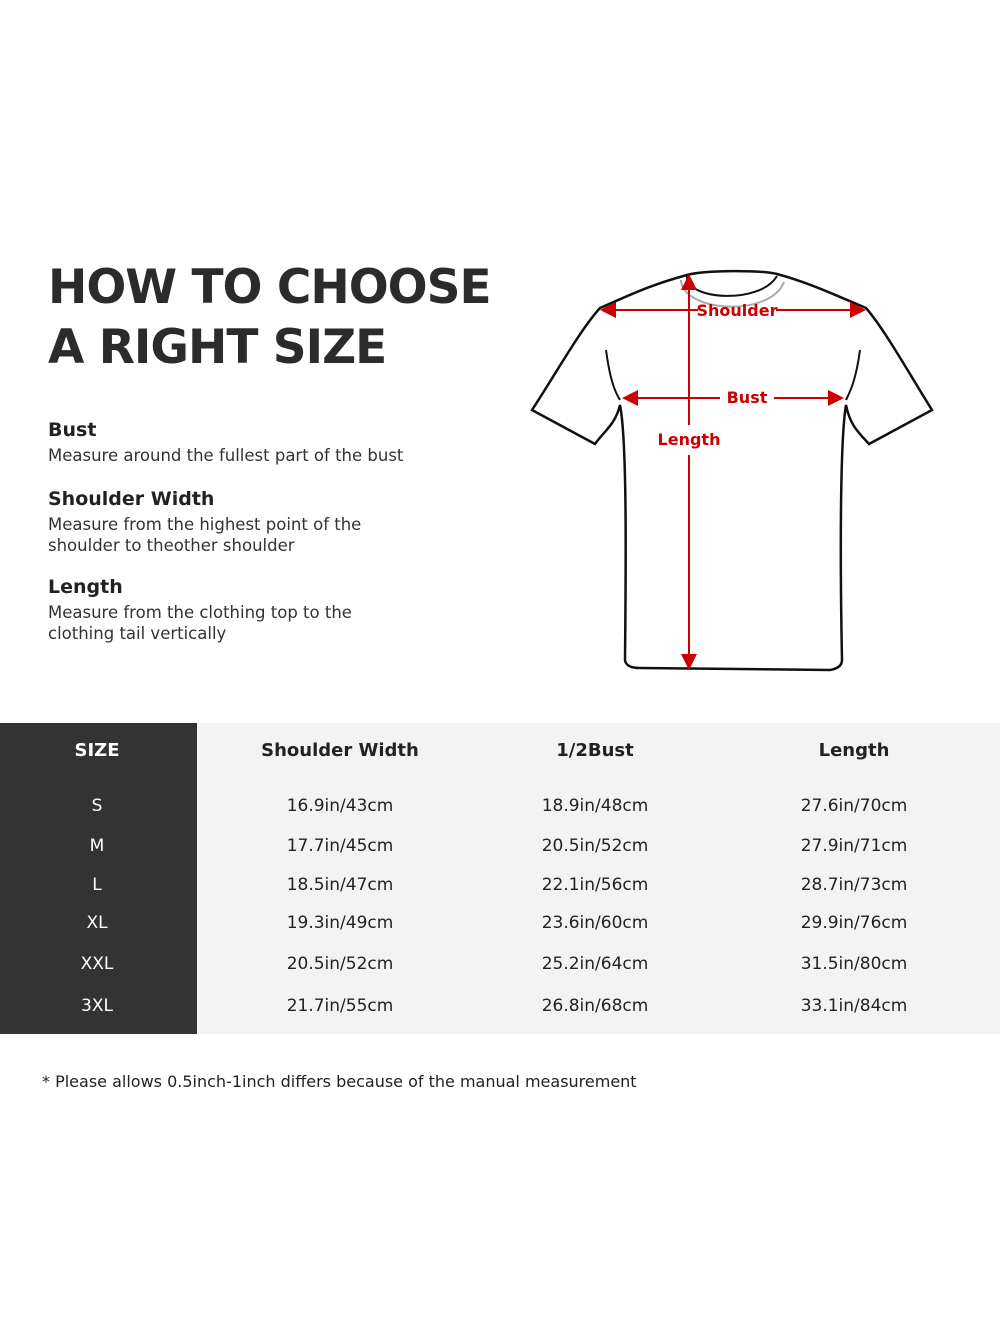 The height and width of the screenshot is (1333, 1000). Describe the element at coordinates (72, 430) in the screenshot. I see `guide-heading: Bust` at that location.